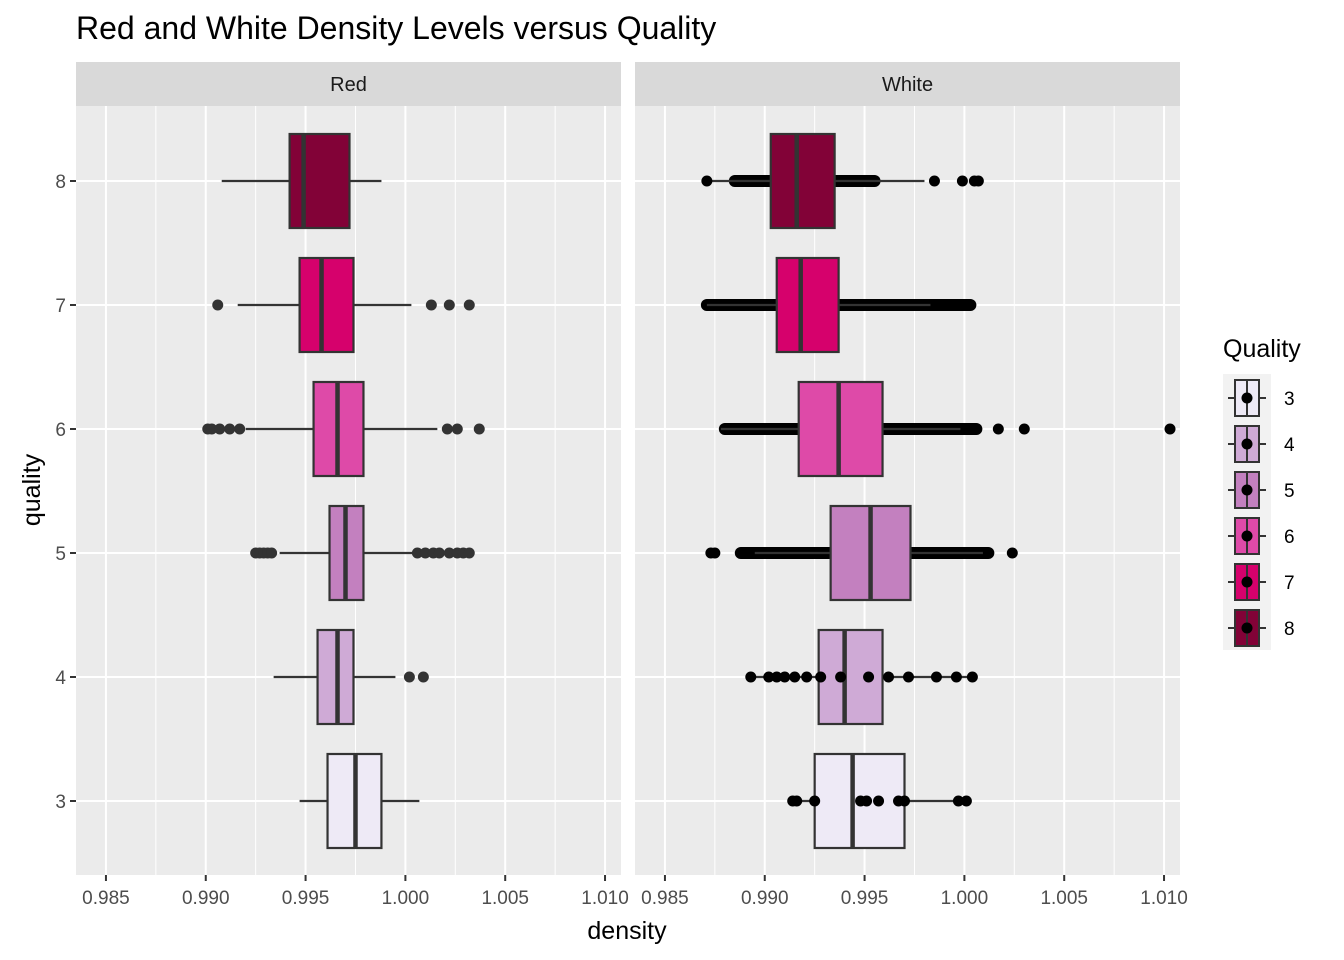  Describe the element at coordinates (1289, 629) in the screenshot. I see `legend-label: 8` at that location.